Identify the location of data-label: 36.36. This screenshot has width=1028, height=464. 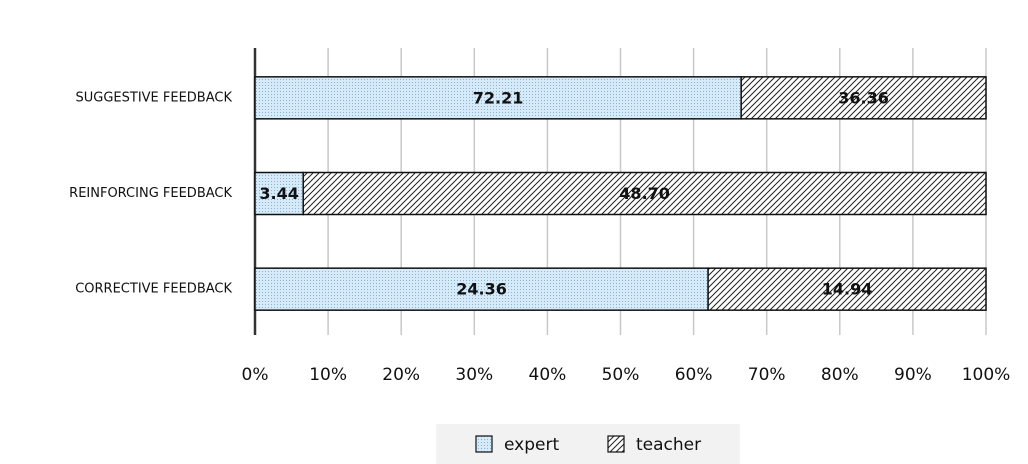
(863, 97).